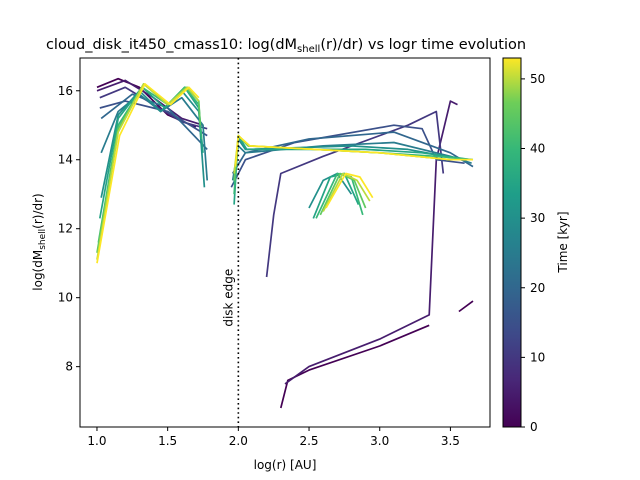  I want to click on x-tick-label: 2.0, so click(238, 441).